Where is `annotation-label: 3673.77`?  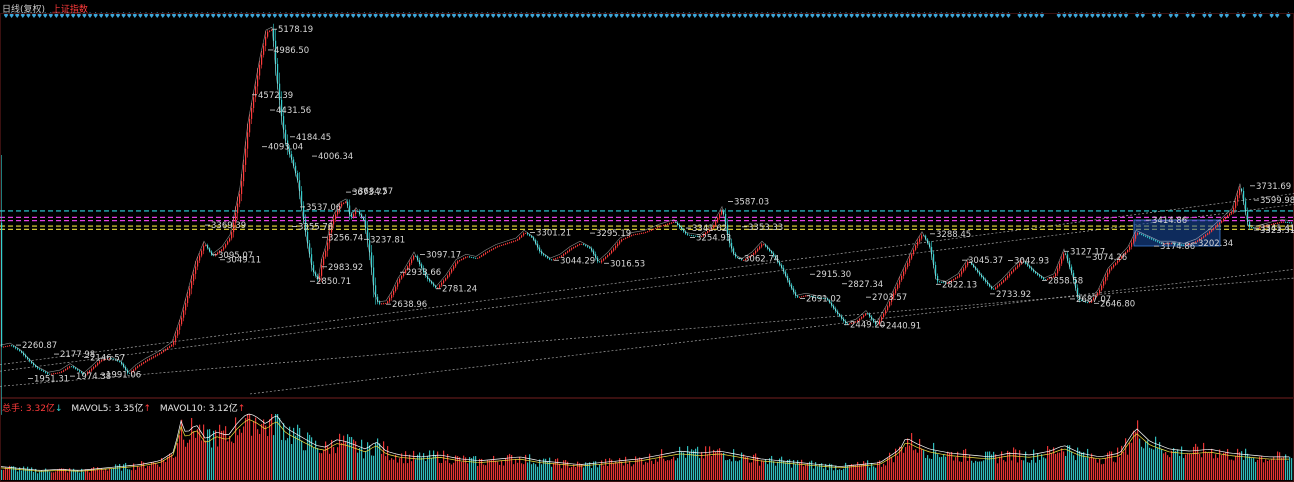 annotation-label: 3673.77 is located at coordinates (369, 193).